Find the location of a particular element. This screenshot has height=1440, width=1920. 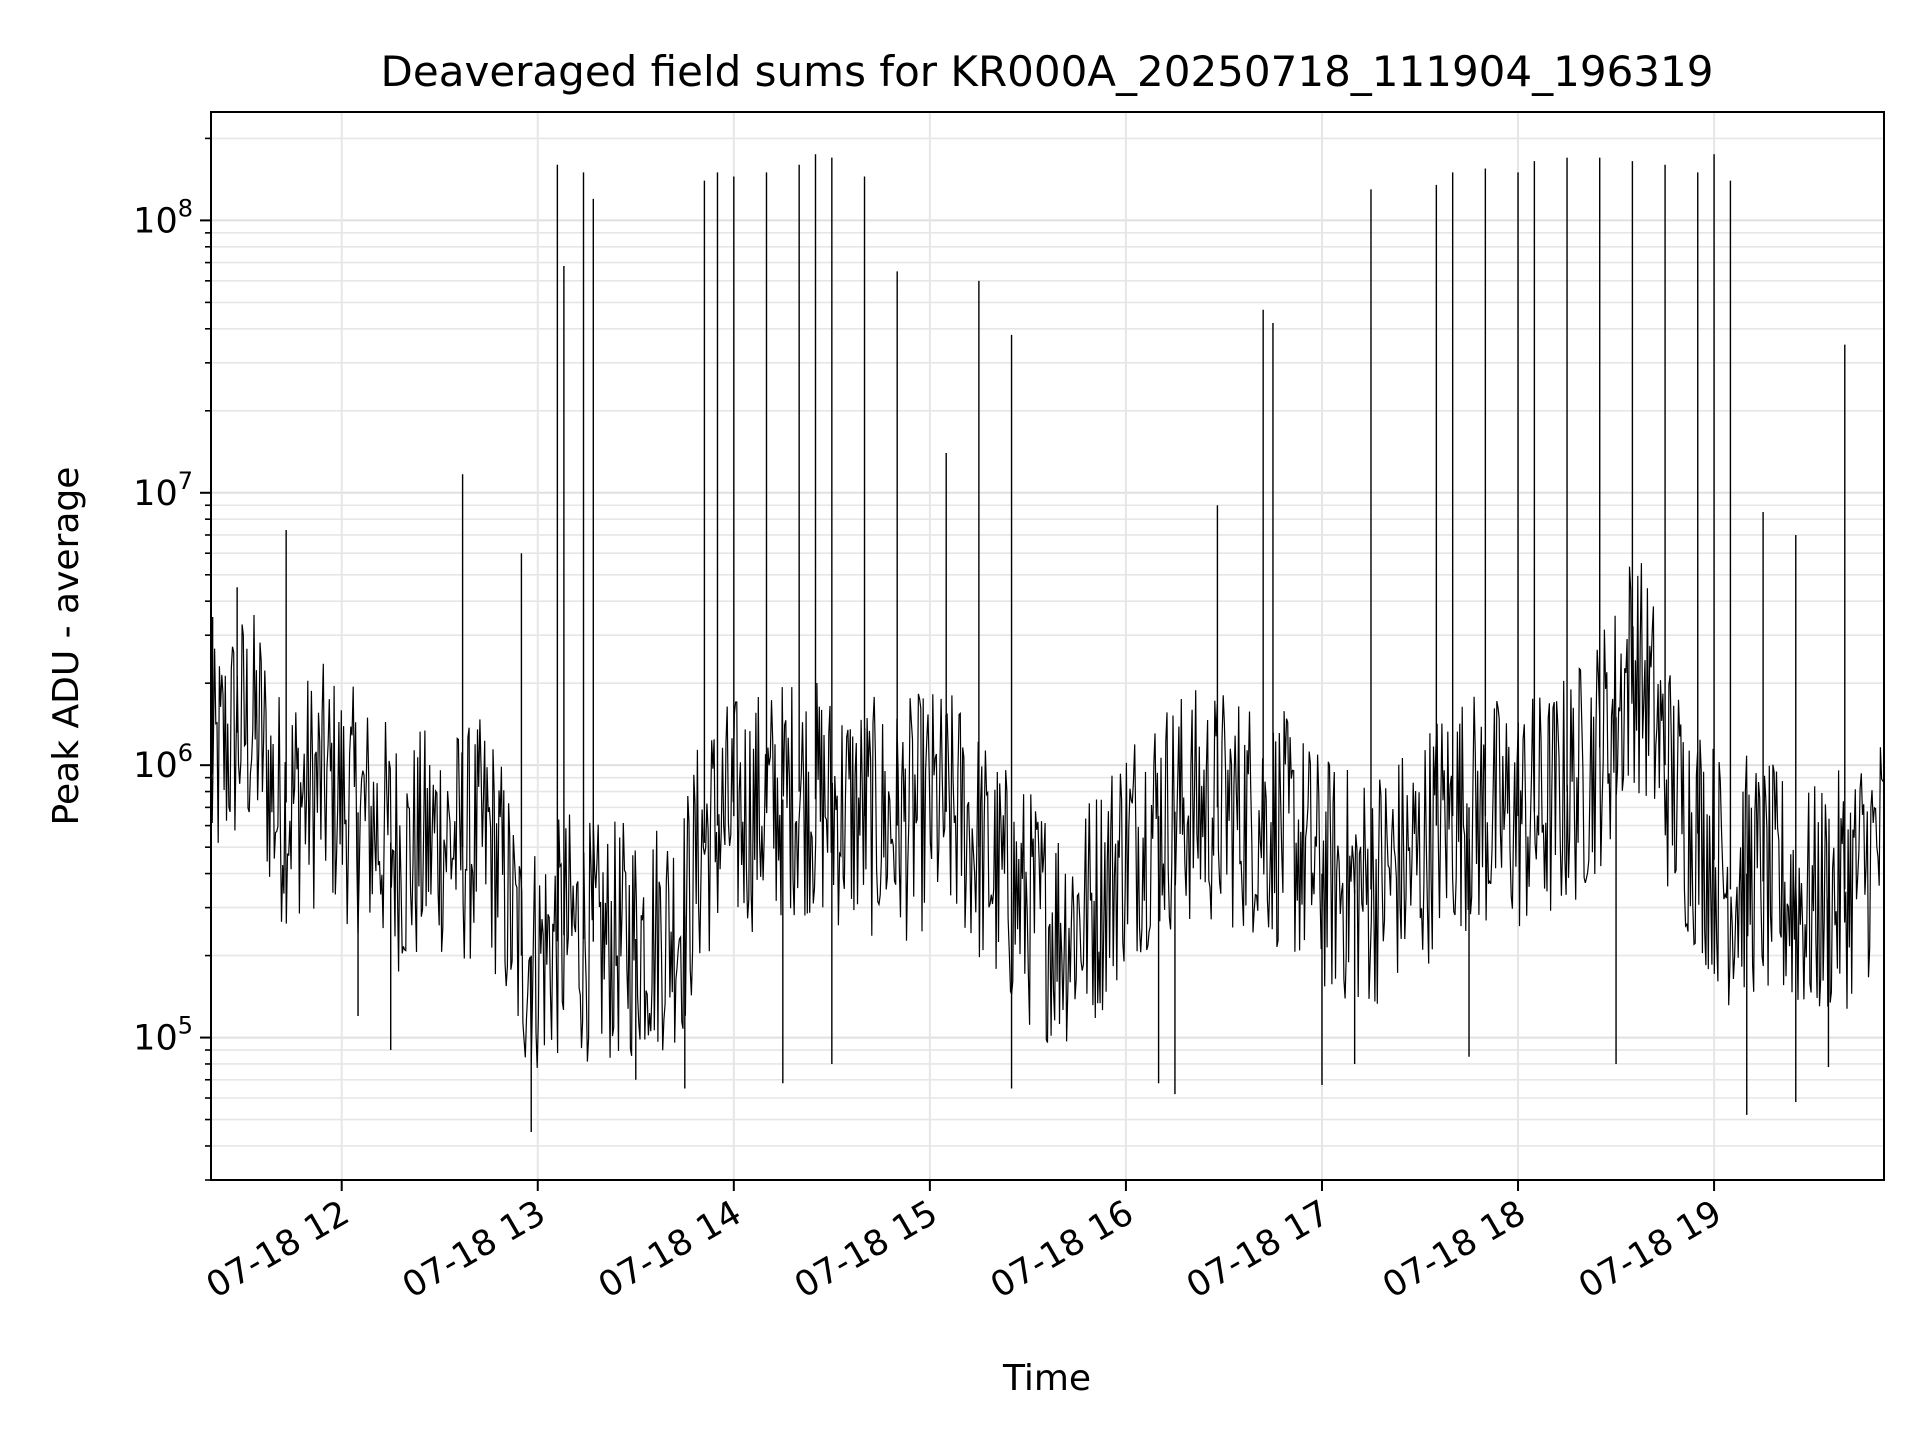

x-tick-label: 07-18 16 is located at coordinates (1062, 1249).